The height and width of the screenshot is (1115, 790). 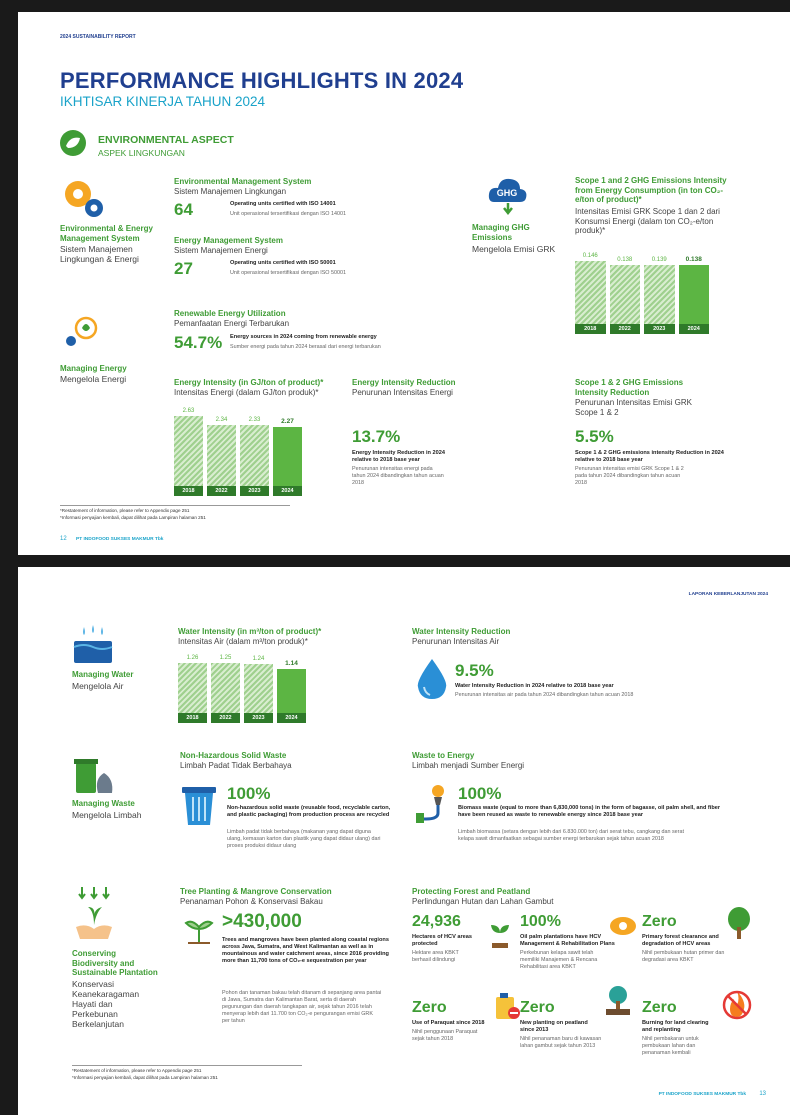 What do you see at coordinates (93, 368) in the screenshot?
I see `energy-label-title: Managing Energy` at bounding box center [93, 368].